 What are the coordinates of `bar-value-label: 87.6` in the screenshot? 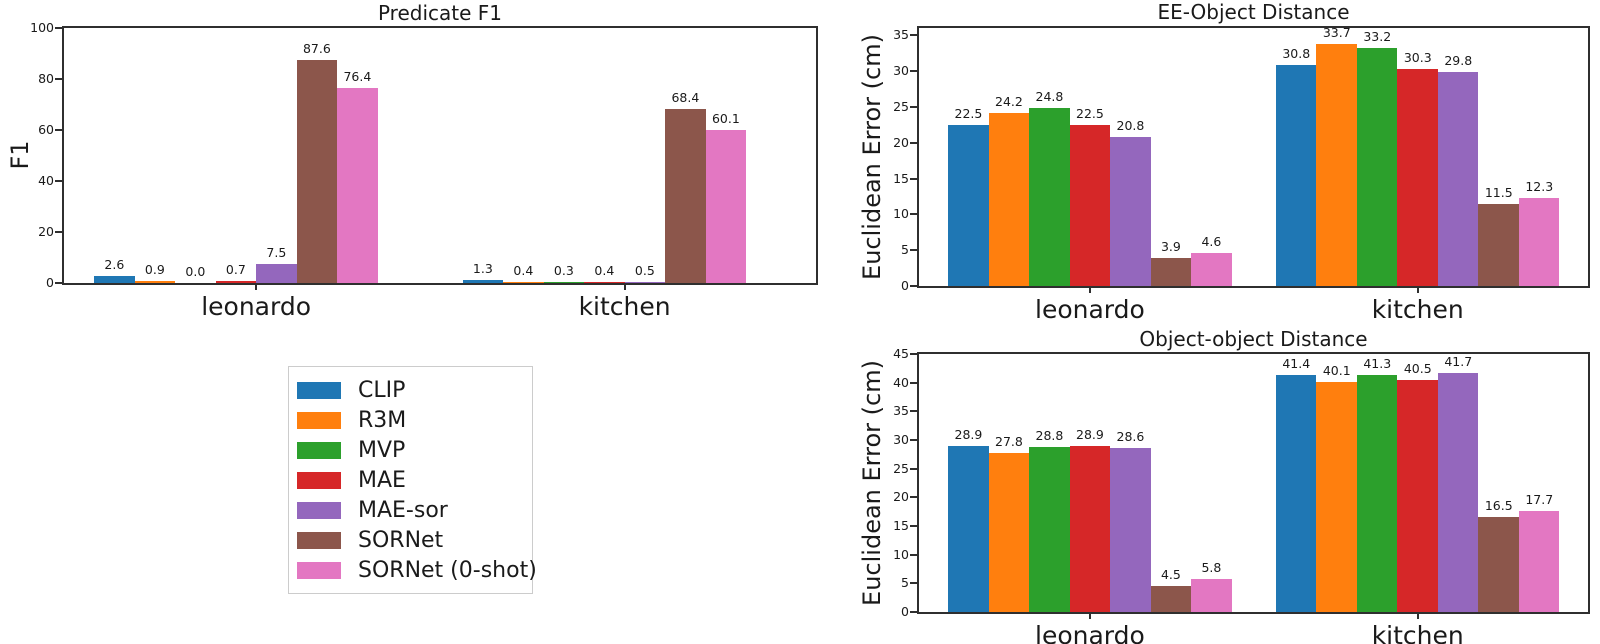 It's located at (316, 48).